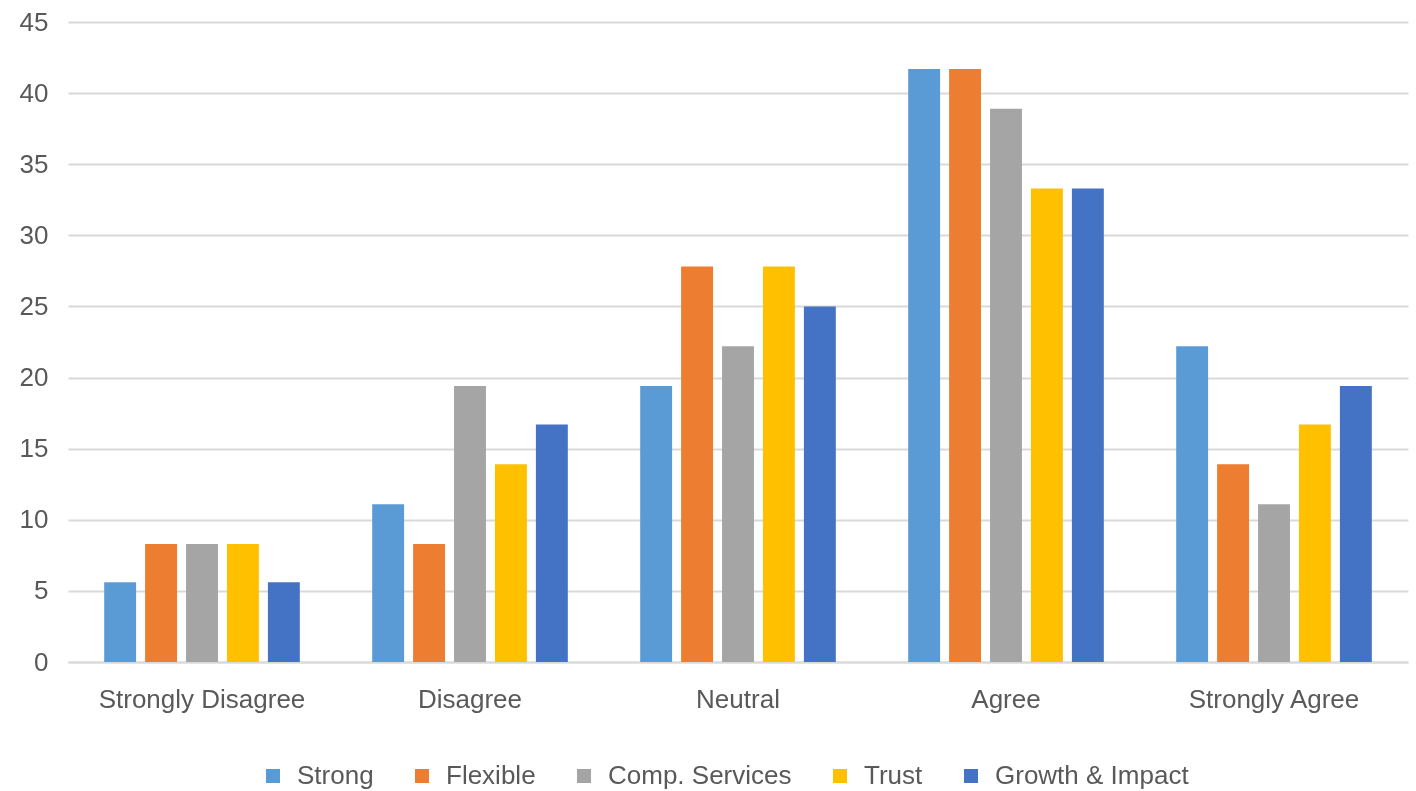 The image size is (1416, 791). What do you see at coordinates (1006, 698) in the screenshot?
I see `x-tick-label: Agree` at bounding box center [1006, 698].